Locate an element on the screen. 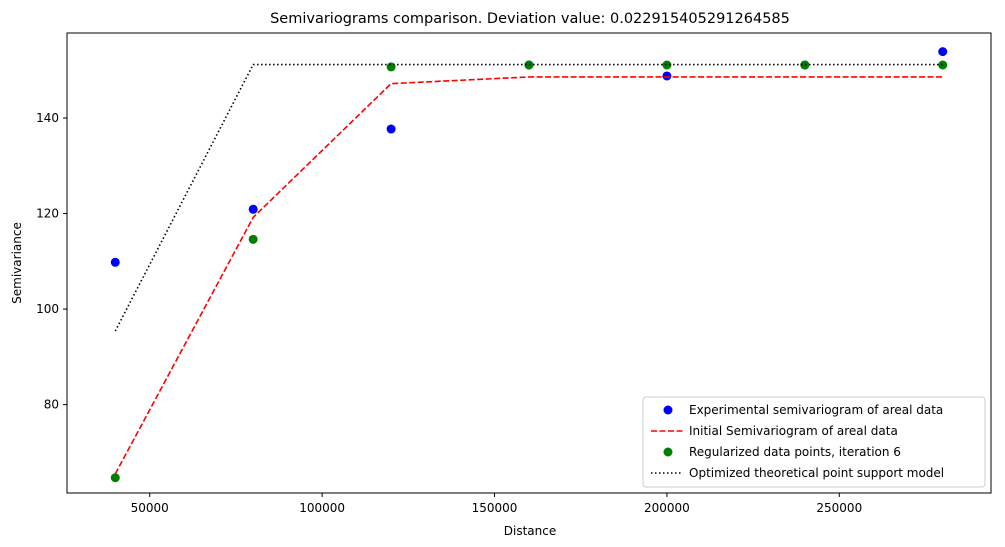 Image resolution: width=1005 pixels, height=547 pixels. y-axis-label: Semivariance is located at coordinates (17, 263).